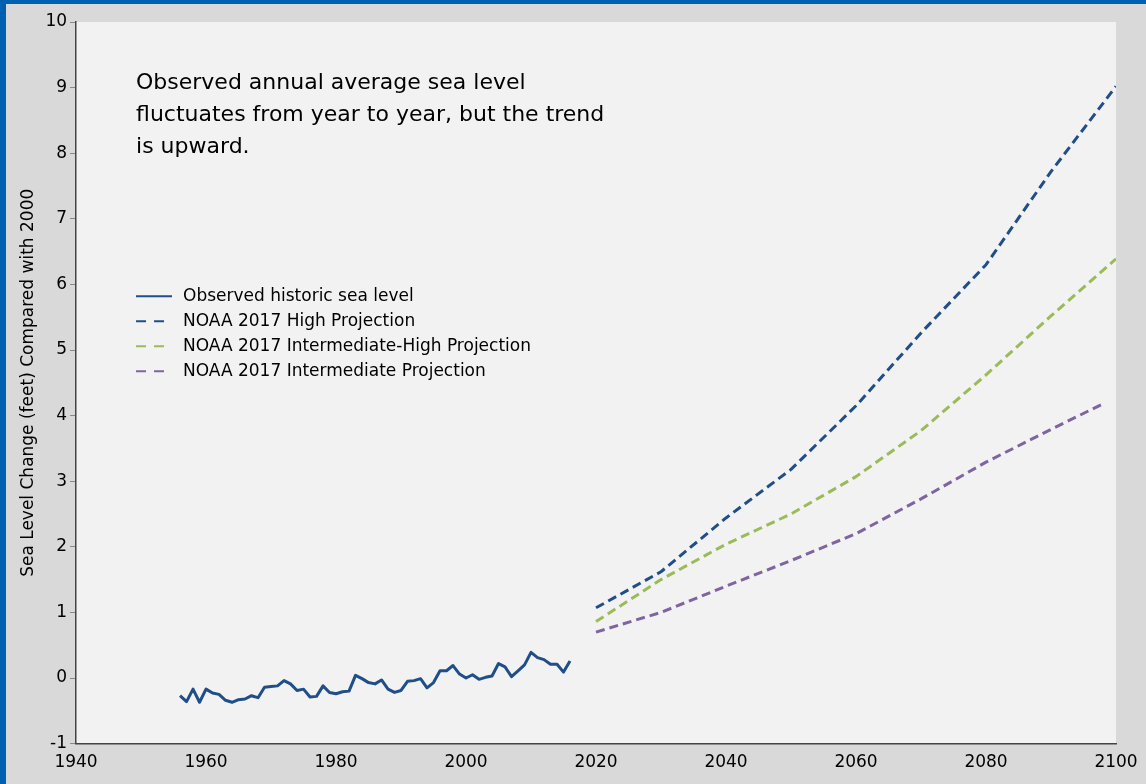  Describe the element at coordinates (856, 761) in the screenshot. I see `x-tick-label: 2060` at that location.